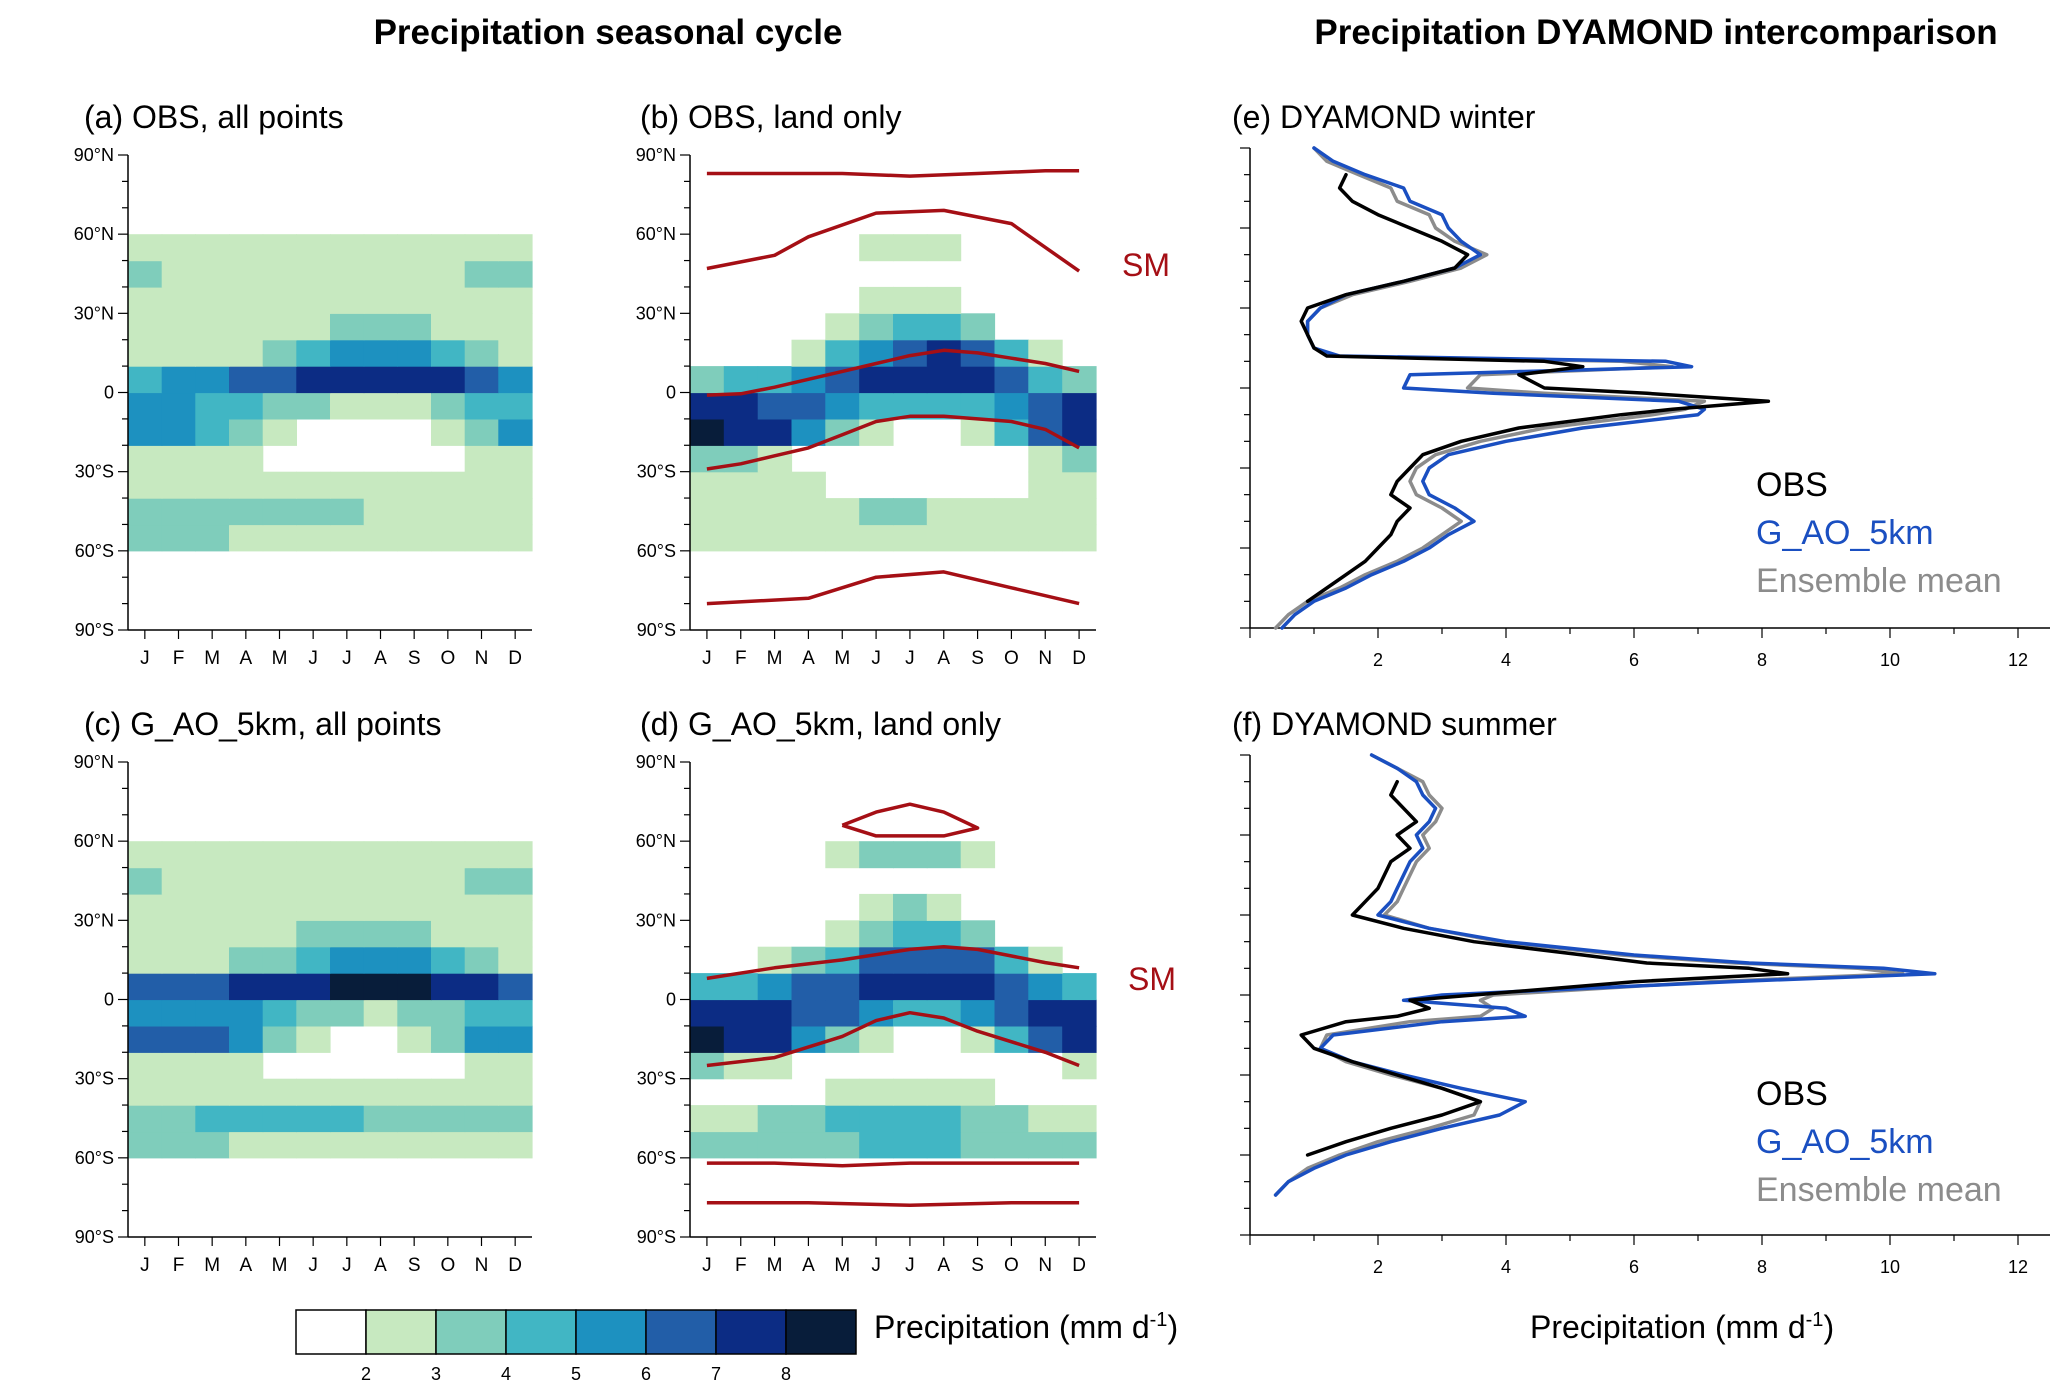 The width and height of the screenshot is (2067, 1387). What do you see at coordinates (1682, 1327) in the screenshot?
I see `x-axis-title: Precipitation (mm d-1)` at bounding box center [1682, 1327].